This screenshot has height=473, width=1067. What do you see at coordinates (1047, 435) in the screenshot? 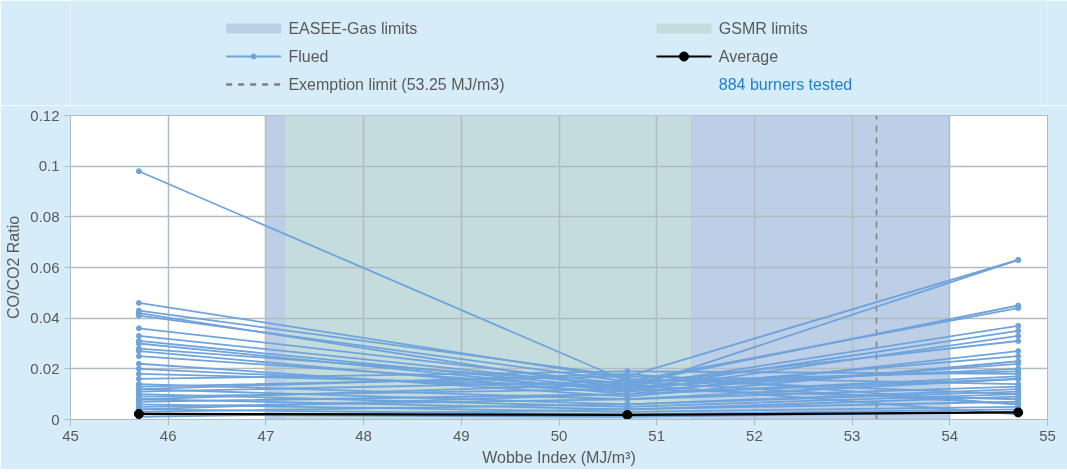
I see `x-tick-label: 55` at bounding box center [1047, 435].